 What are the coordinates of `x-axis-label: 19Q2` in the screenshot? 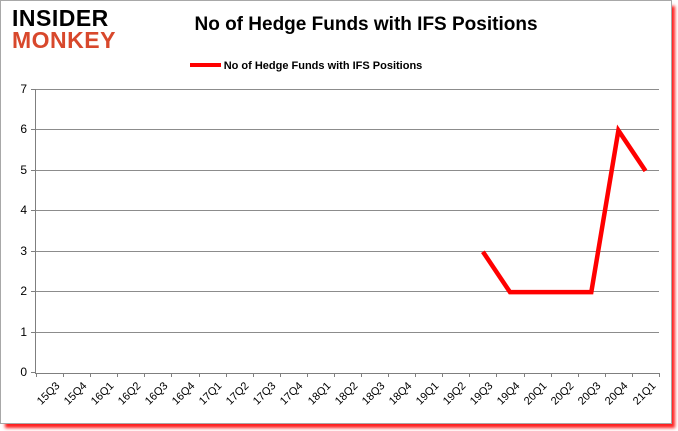 It's located at (454, 394).